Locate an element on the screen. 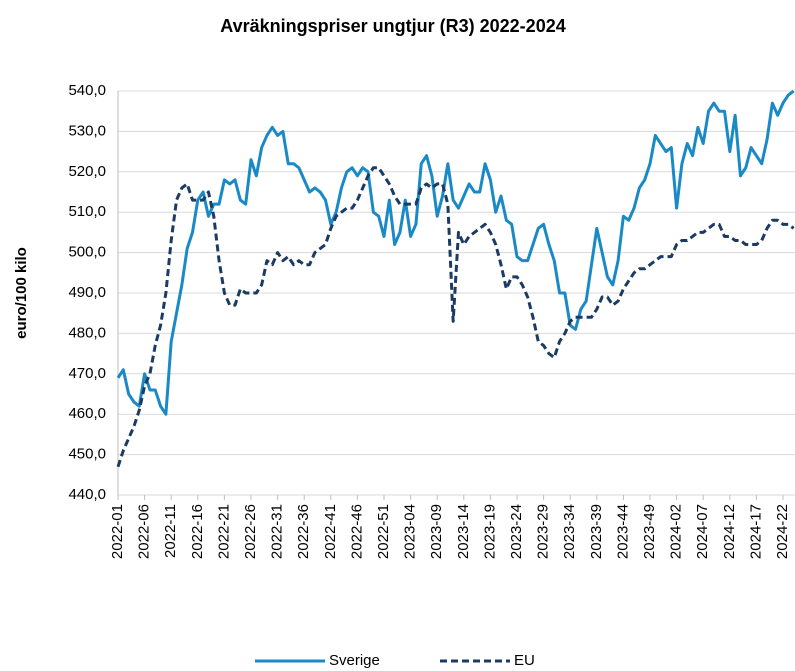 The width and height of the screenshot is (795, 671). x-tick-label: 2023-09 is located at coordinates (436, 531).